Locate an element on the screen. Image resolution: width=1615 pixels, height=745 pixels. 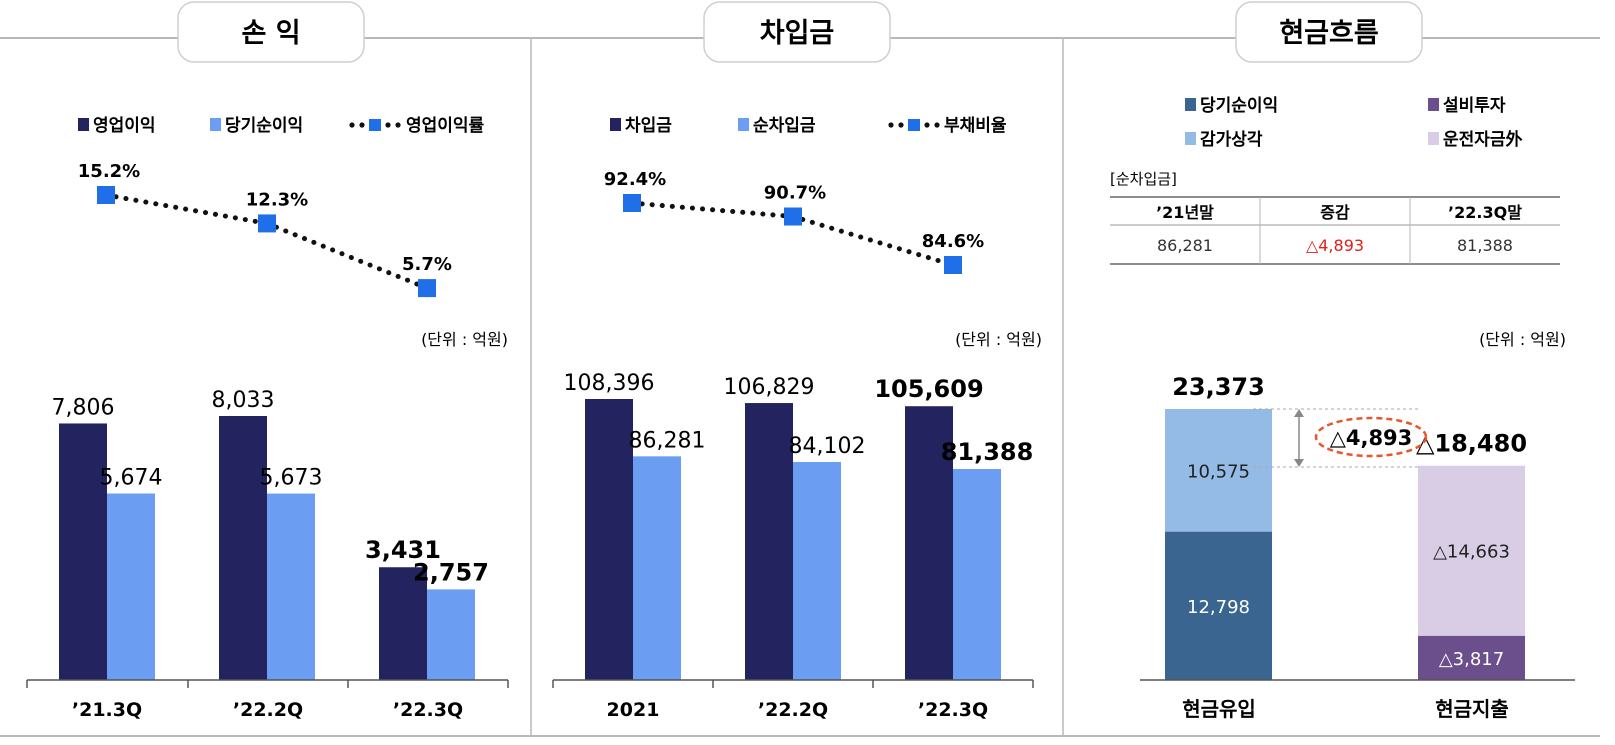
legend-swatch-net-income is located at coordinates (215, 124).